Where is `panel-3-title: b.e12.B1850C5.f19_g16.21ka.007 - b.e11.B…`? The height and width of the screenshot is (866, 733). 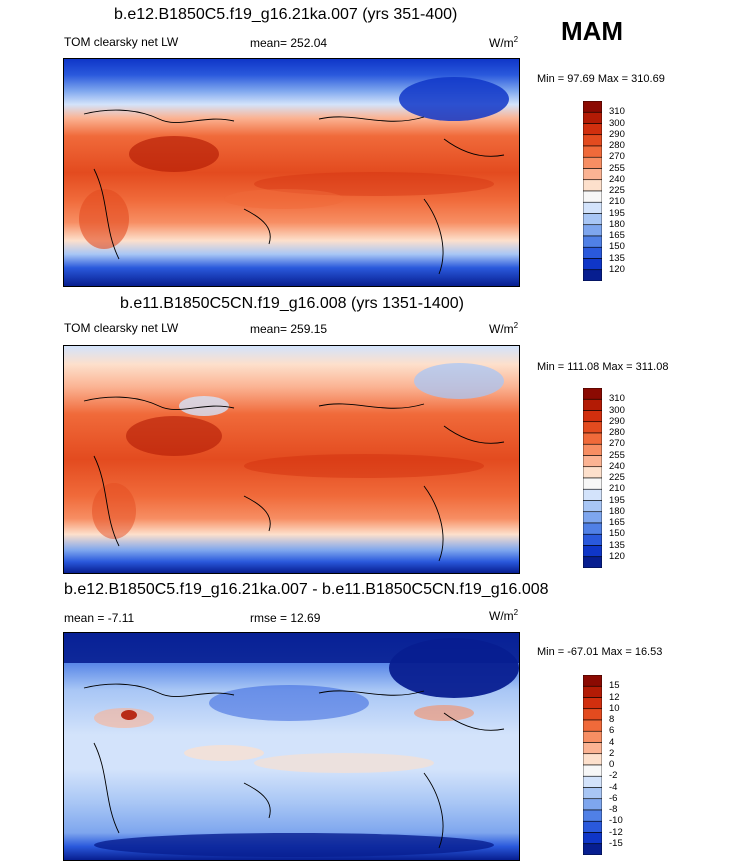 panel-3-title: b.e12.B1850C5.f19_g16.21ka.007 - b.e11.B… is located at coordinates (306, 589).